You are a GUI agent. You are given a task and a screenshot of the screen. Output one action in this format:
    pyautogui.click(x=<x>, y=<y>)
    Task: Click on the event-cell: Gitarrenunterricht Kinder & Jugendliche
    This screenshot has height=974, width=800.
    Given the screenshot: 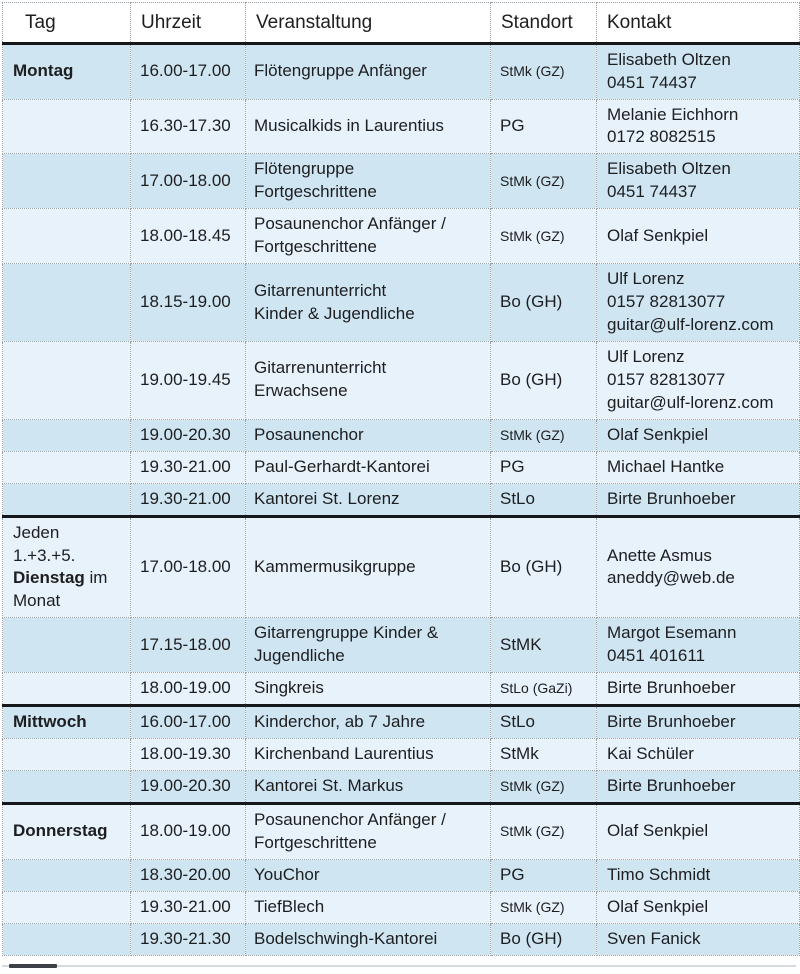 What is the action you would take?
    pyautogui.click(x=368, y=302)
    